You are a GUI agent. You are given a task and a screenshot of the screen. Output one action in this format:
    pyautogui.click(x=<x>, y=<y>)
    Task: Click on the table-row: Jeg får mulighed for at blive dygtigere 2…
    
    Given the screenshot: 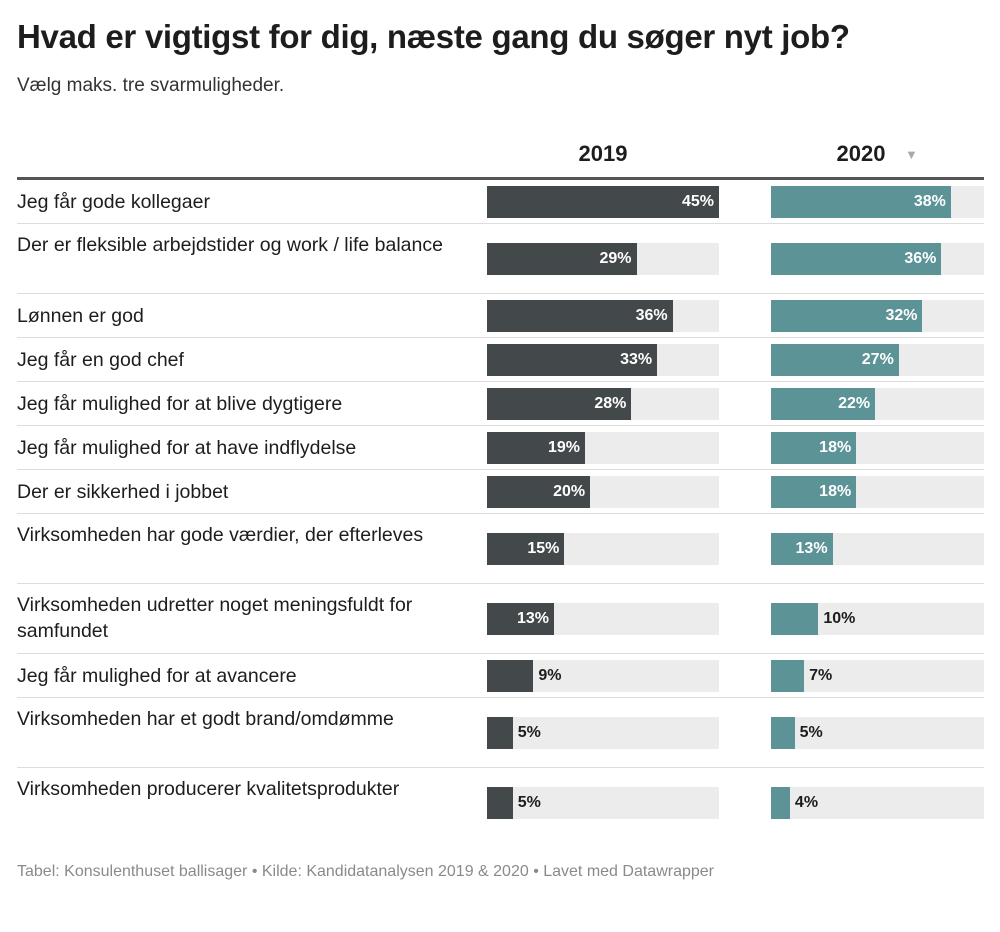 What is the action you would take?
    pyautogui.click(x=500, y=404)
    